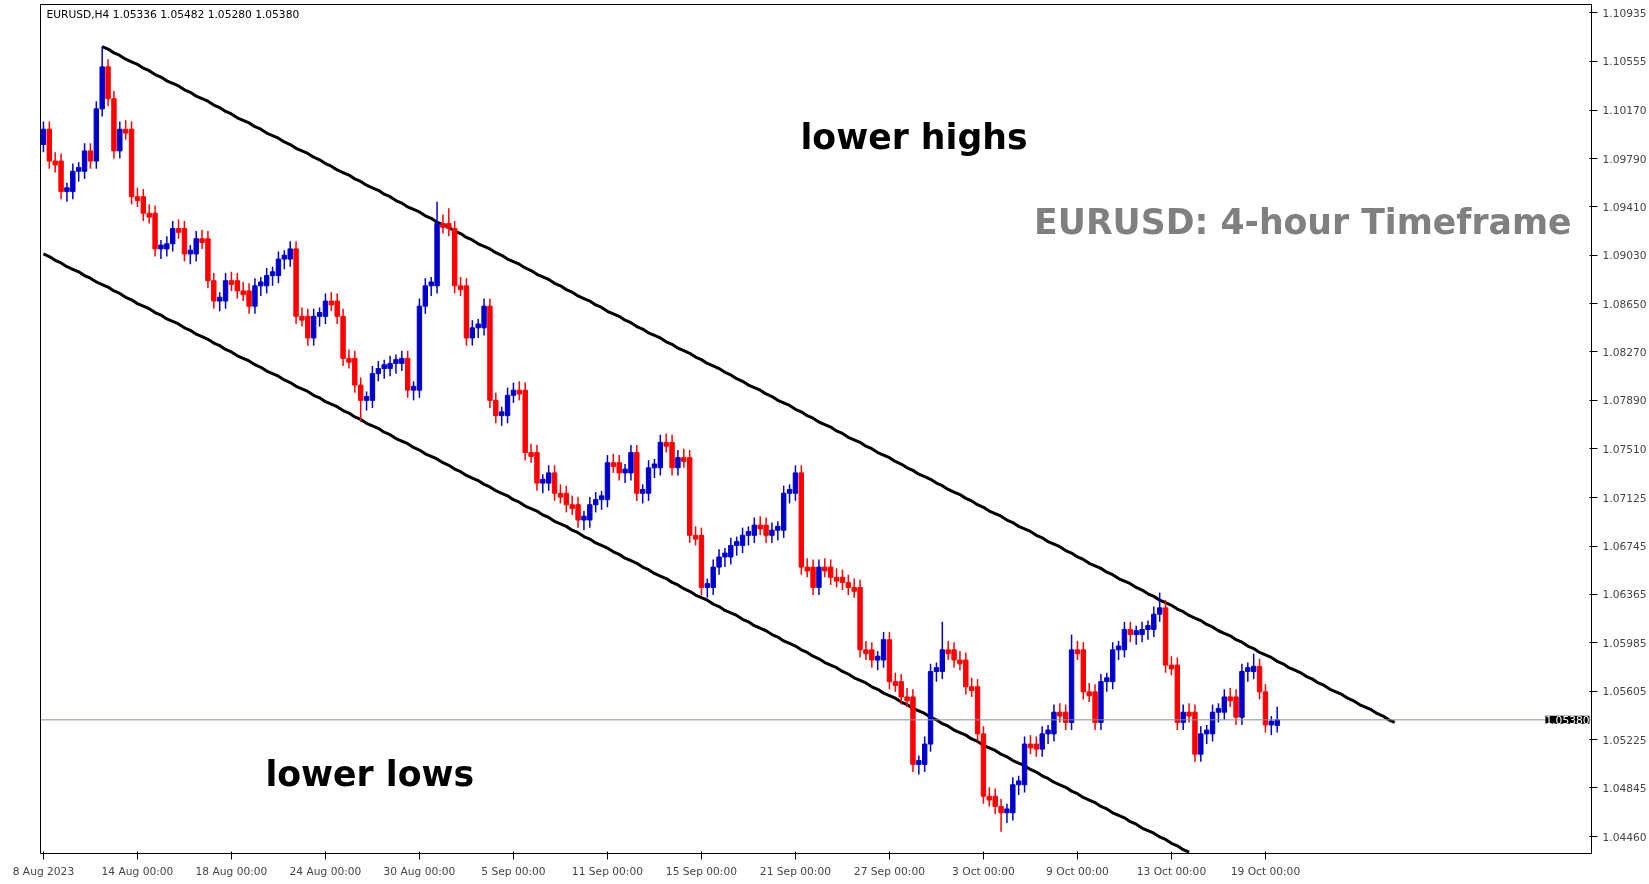 This screenshot has height=884, width=1649. Describe the element at coordinates (173, 14) in the screenshot. I see `chart-subtitle: EURUSD,H4 1.05336 1.05482 1.05280 1.05380` at that location.